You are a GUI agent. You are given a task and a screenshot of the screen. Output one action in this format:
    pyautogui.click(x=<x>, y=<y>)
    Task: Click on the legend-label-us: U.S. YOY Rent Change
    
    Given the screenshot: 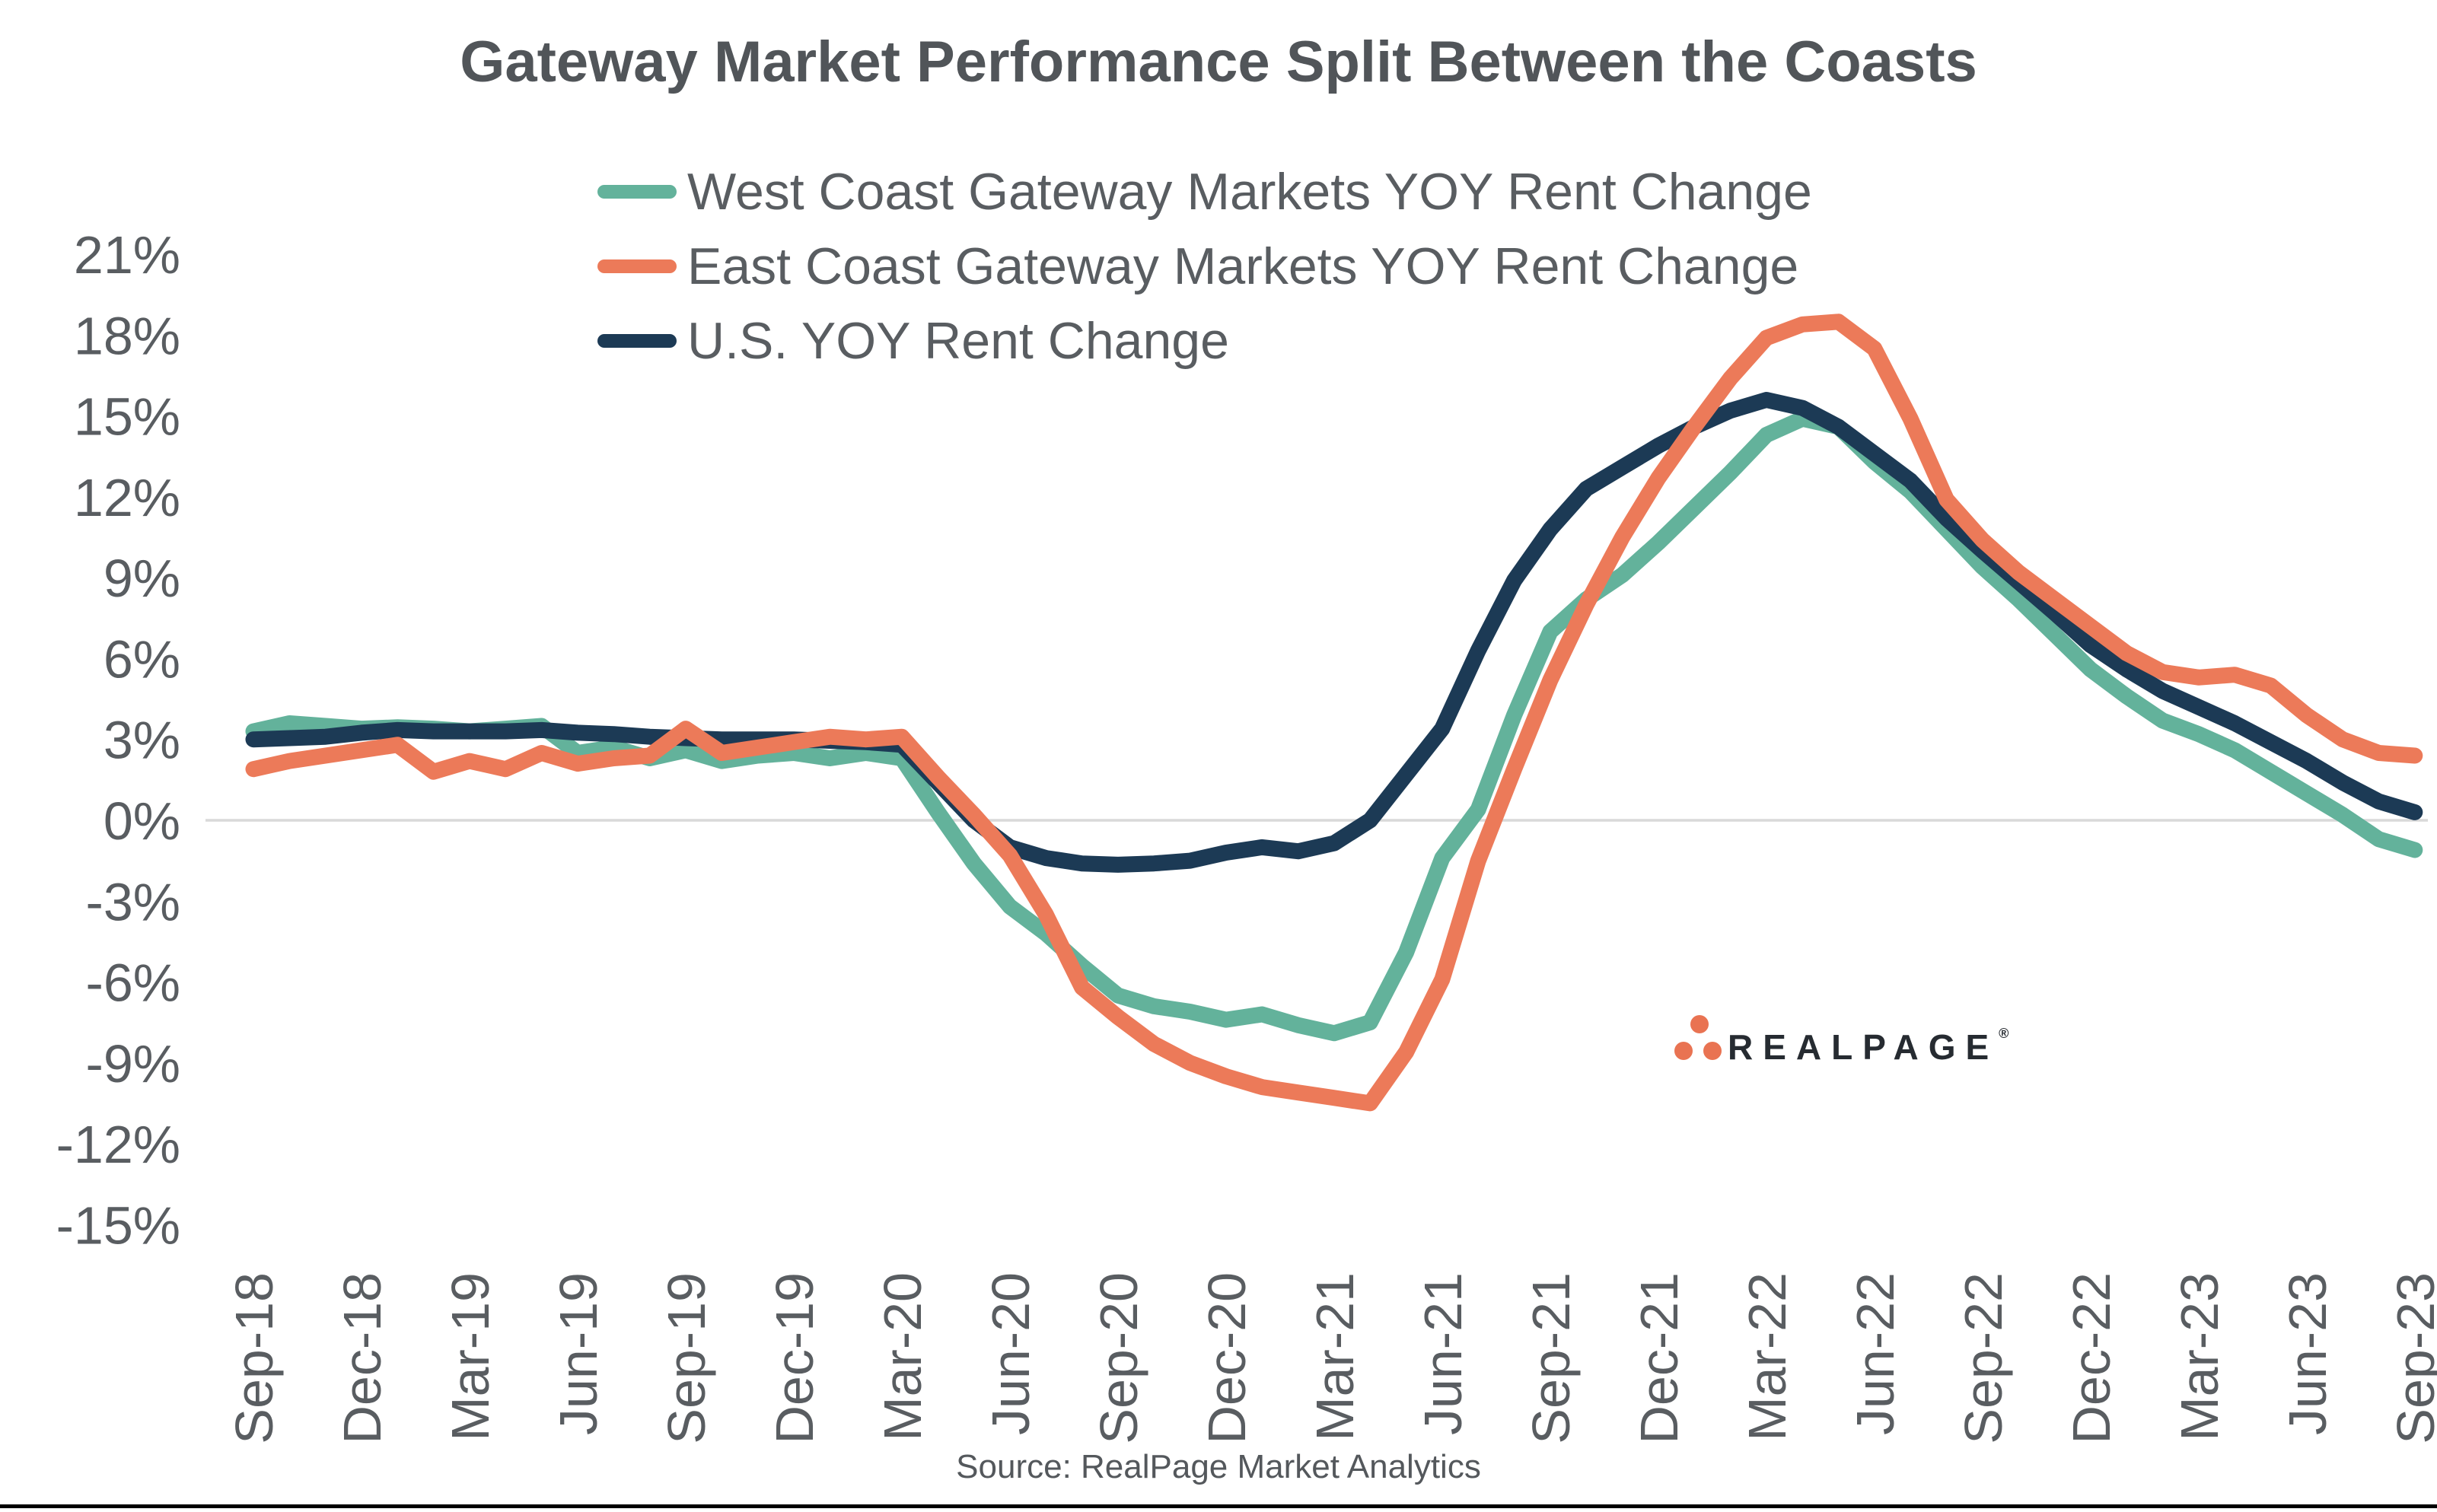 What is the action you would take?
    pyautogui.click(x=958, y=341)
    